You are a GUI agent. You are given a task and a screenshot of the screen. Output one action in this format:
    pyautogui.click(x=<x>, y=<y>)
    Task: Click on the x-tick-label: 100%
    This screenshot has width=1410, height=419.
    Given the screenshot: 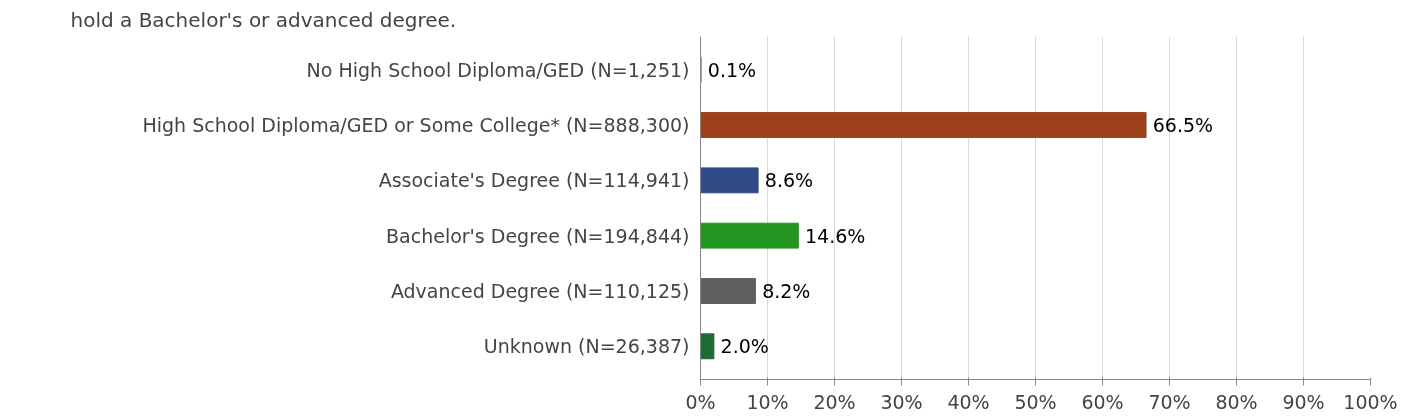 What is the action you would take?
    pyautogui.click(x=1370, y=401)
    